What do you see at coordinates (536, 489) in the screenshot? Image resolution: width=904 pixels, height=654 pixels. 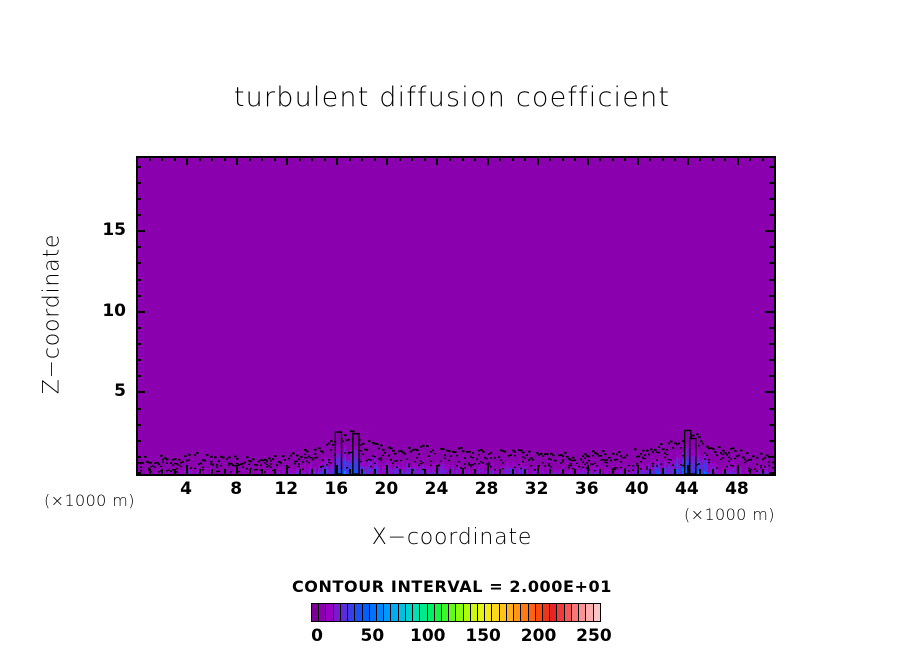 I see `x-tick-label: 32` at bounding box center [536, 489].